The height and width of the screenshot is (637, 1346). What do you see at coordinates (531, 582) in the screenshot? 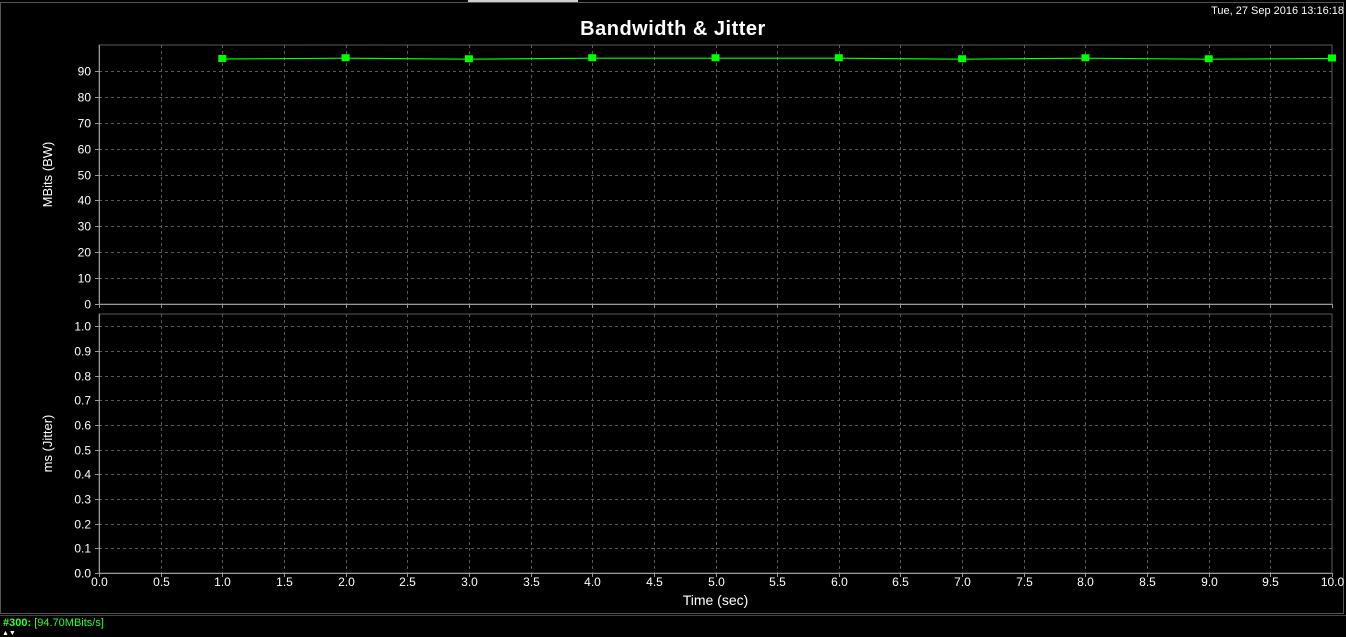
I see `x-tick-label: 3.5` at bounding box center [531, 582].